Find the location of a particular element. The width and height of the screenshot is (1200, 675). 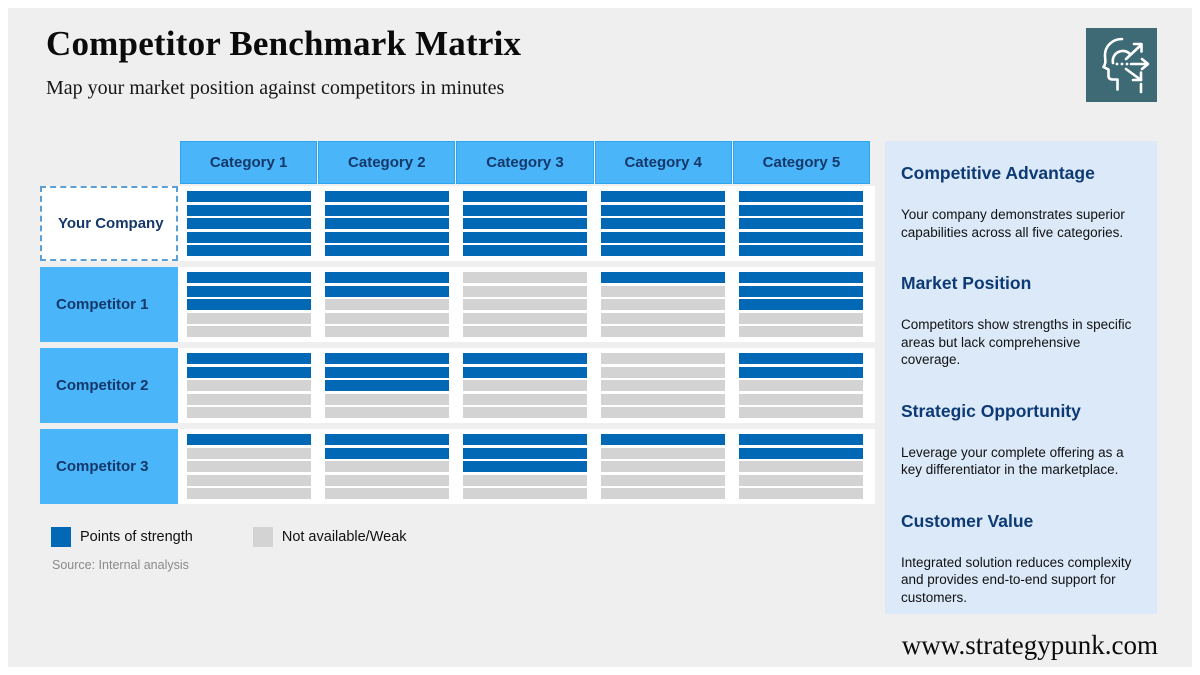

row-label: Competitor 3 is located at coordinates (109, 466).